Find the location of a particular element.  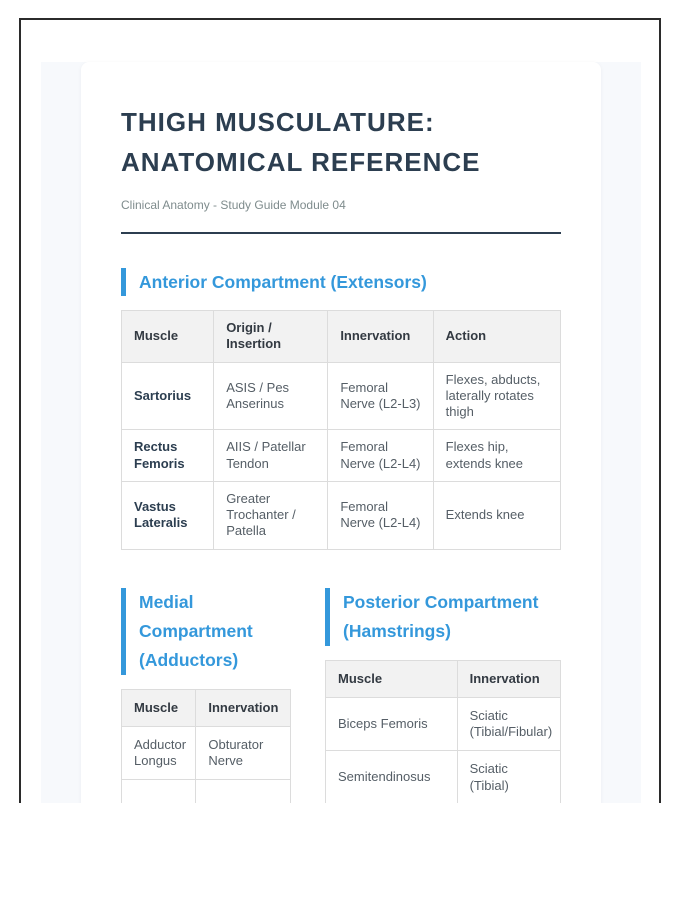

innervation-cell: Femoral Nerve (L2-L3) is located at coordinates (380, 396).